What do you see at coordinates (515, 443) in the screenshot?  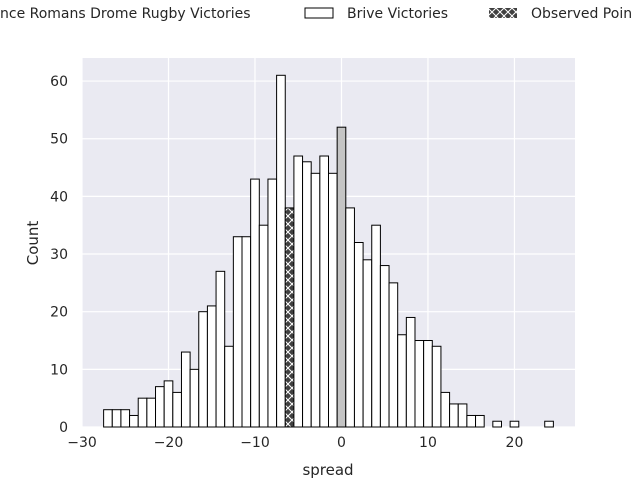 I see `x-tick-label: 20` at bounding box center [515, 443].